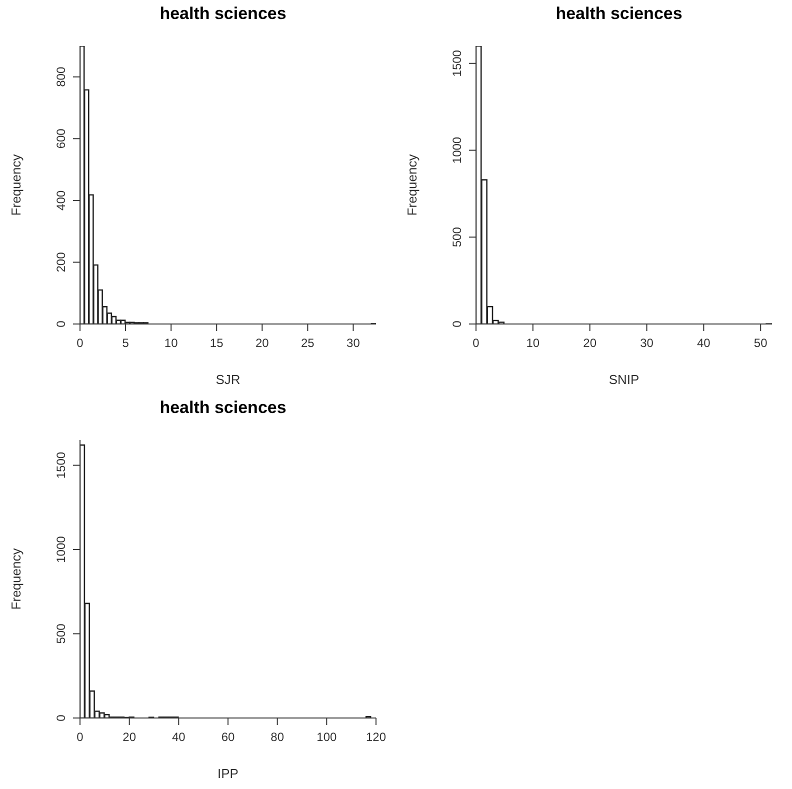 This screenshot has width=792, height=789. What do you see at coordinates (277, 737) in the screenshot?
I see `x-tick-label: 80` at bounding box center [277, 737].